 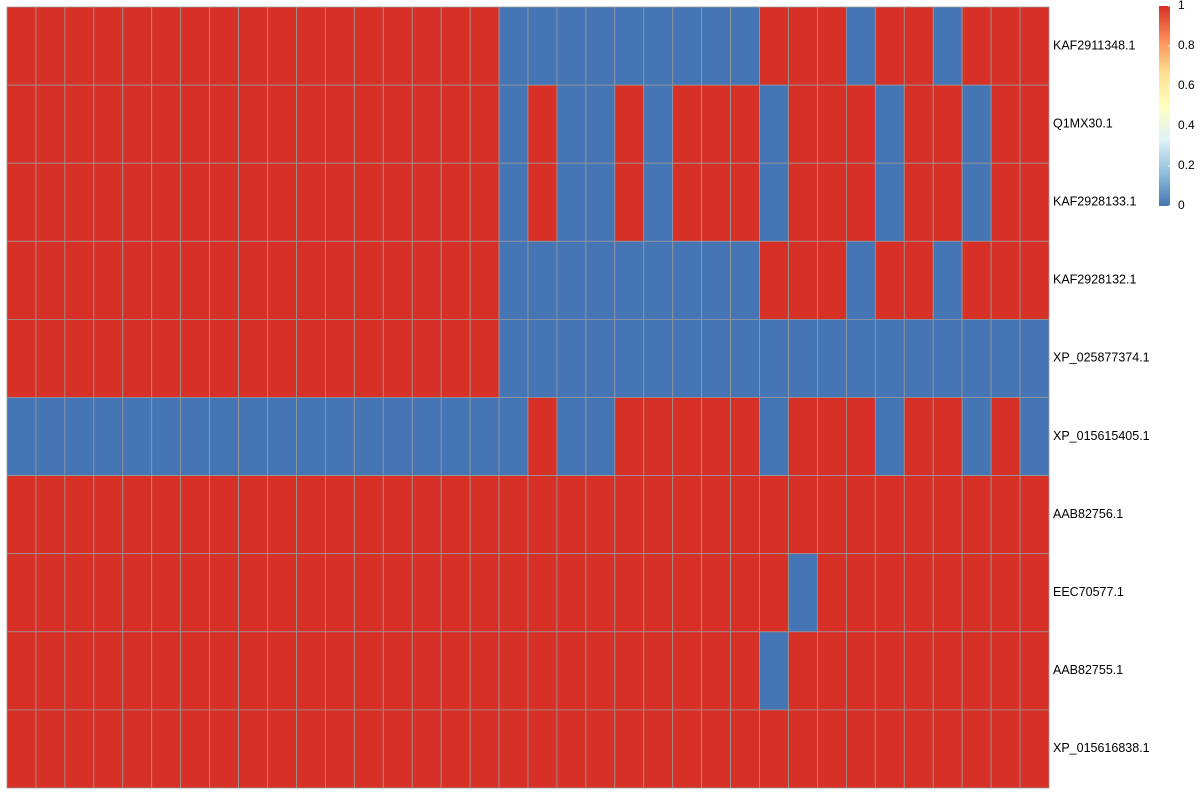 I want to click on row-label: EEC70577.1, so click(x=1088, y=592).